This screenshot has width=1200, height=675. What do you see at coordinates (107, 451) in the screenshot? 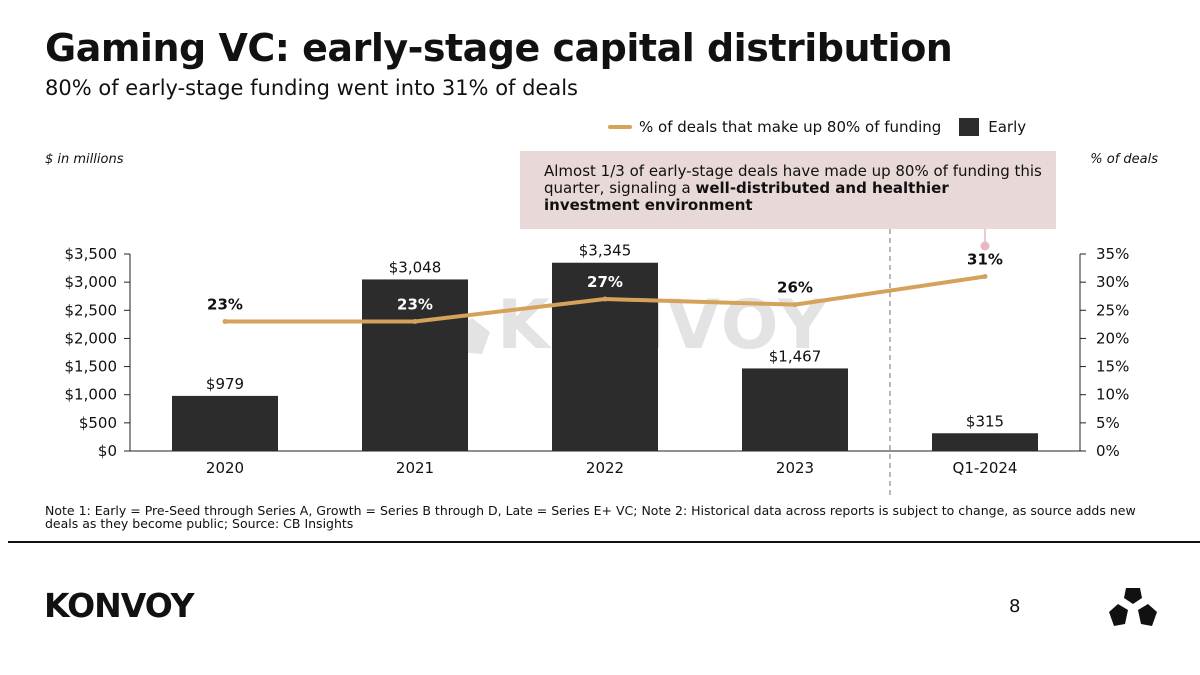
I see `left-axis-tick-label: $0` at bounding box center [107, 451].